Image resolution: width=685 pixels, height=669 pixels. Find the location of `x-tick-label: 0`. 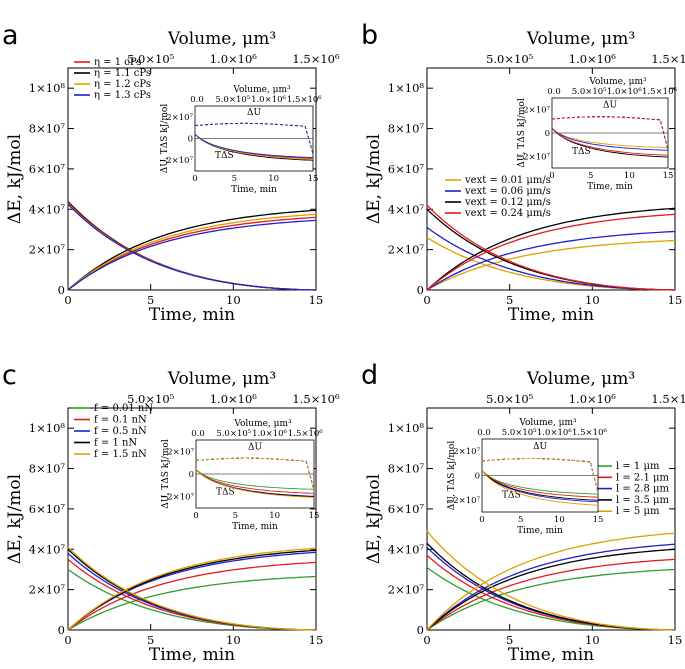

x-tick-label: 0 is located at coordinates (426, 640).